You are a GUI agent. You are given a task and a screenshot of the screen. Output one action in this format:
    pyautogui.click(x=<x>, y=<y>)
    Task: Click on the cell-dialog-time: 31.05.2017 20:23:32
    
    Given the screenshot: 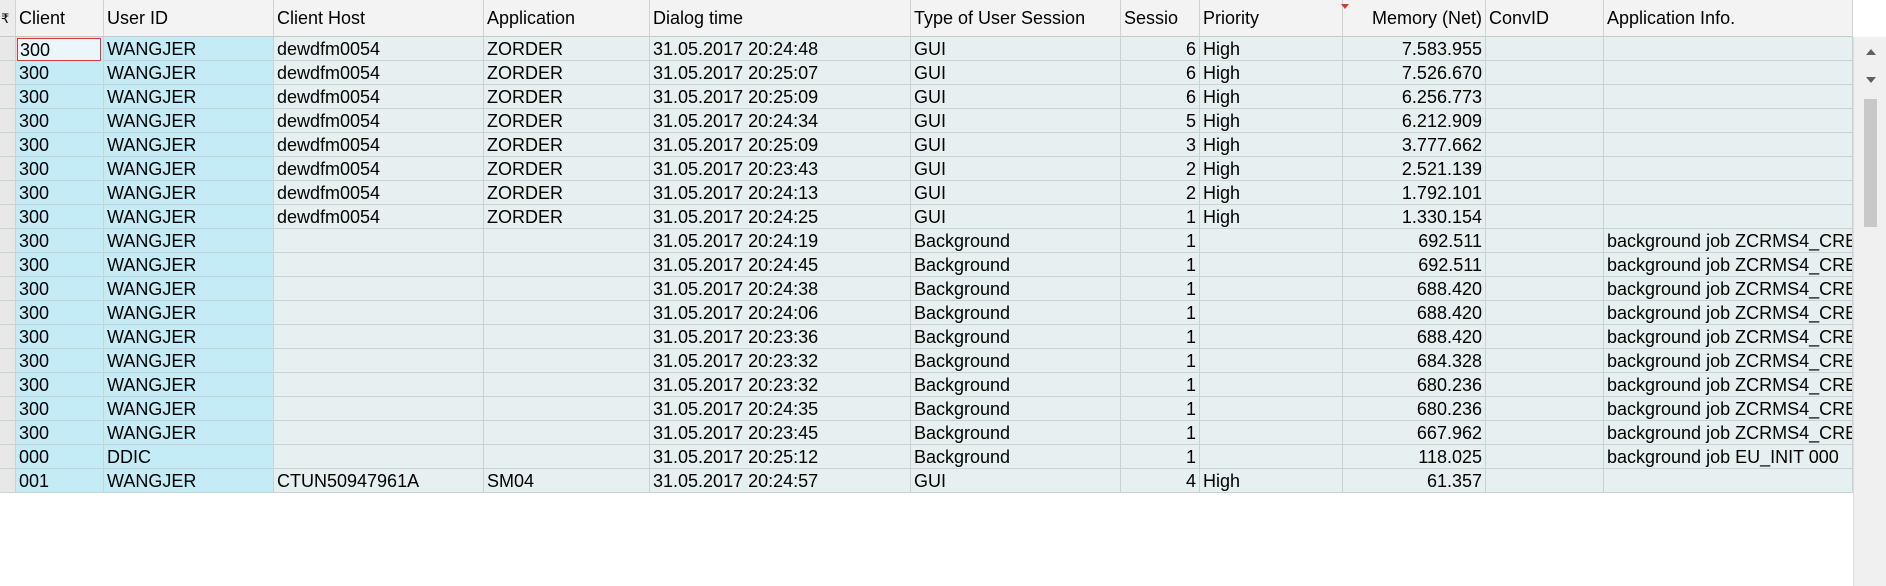 What is the action you would take?
    pyautogui.click(x=780, y=361)
    